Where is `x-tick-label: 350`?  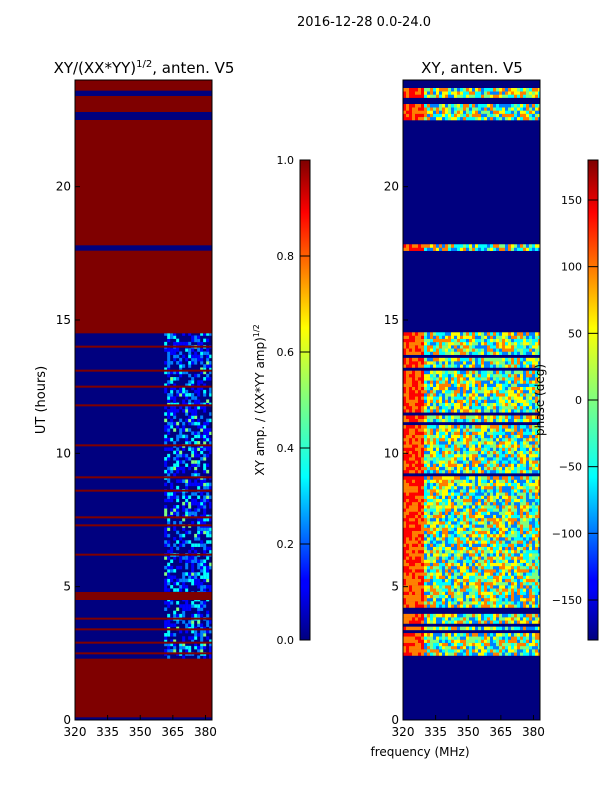 x-tick-label: 350 is located at coordinates (140, 732).